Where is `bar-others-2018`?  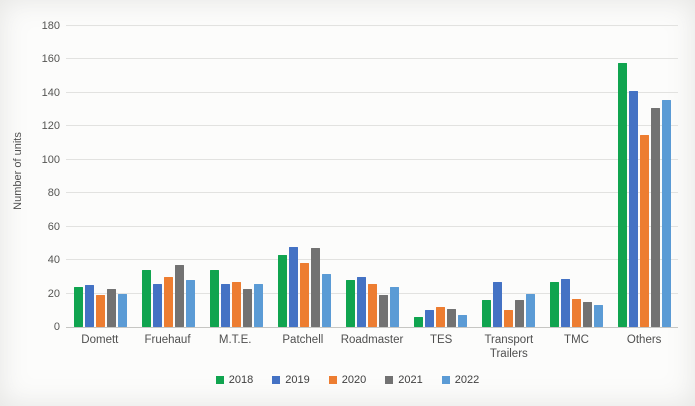
bar-others-2018 is located at coordinates (622, 194).